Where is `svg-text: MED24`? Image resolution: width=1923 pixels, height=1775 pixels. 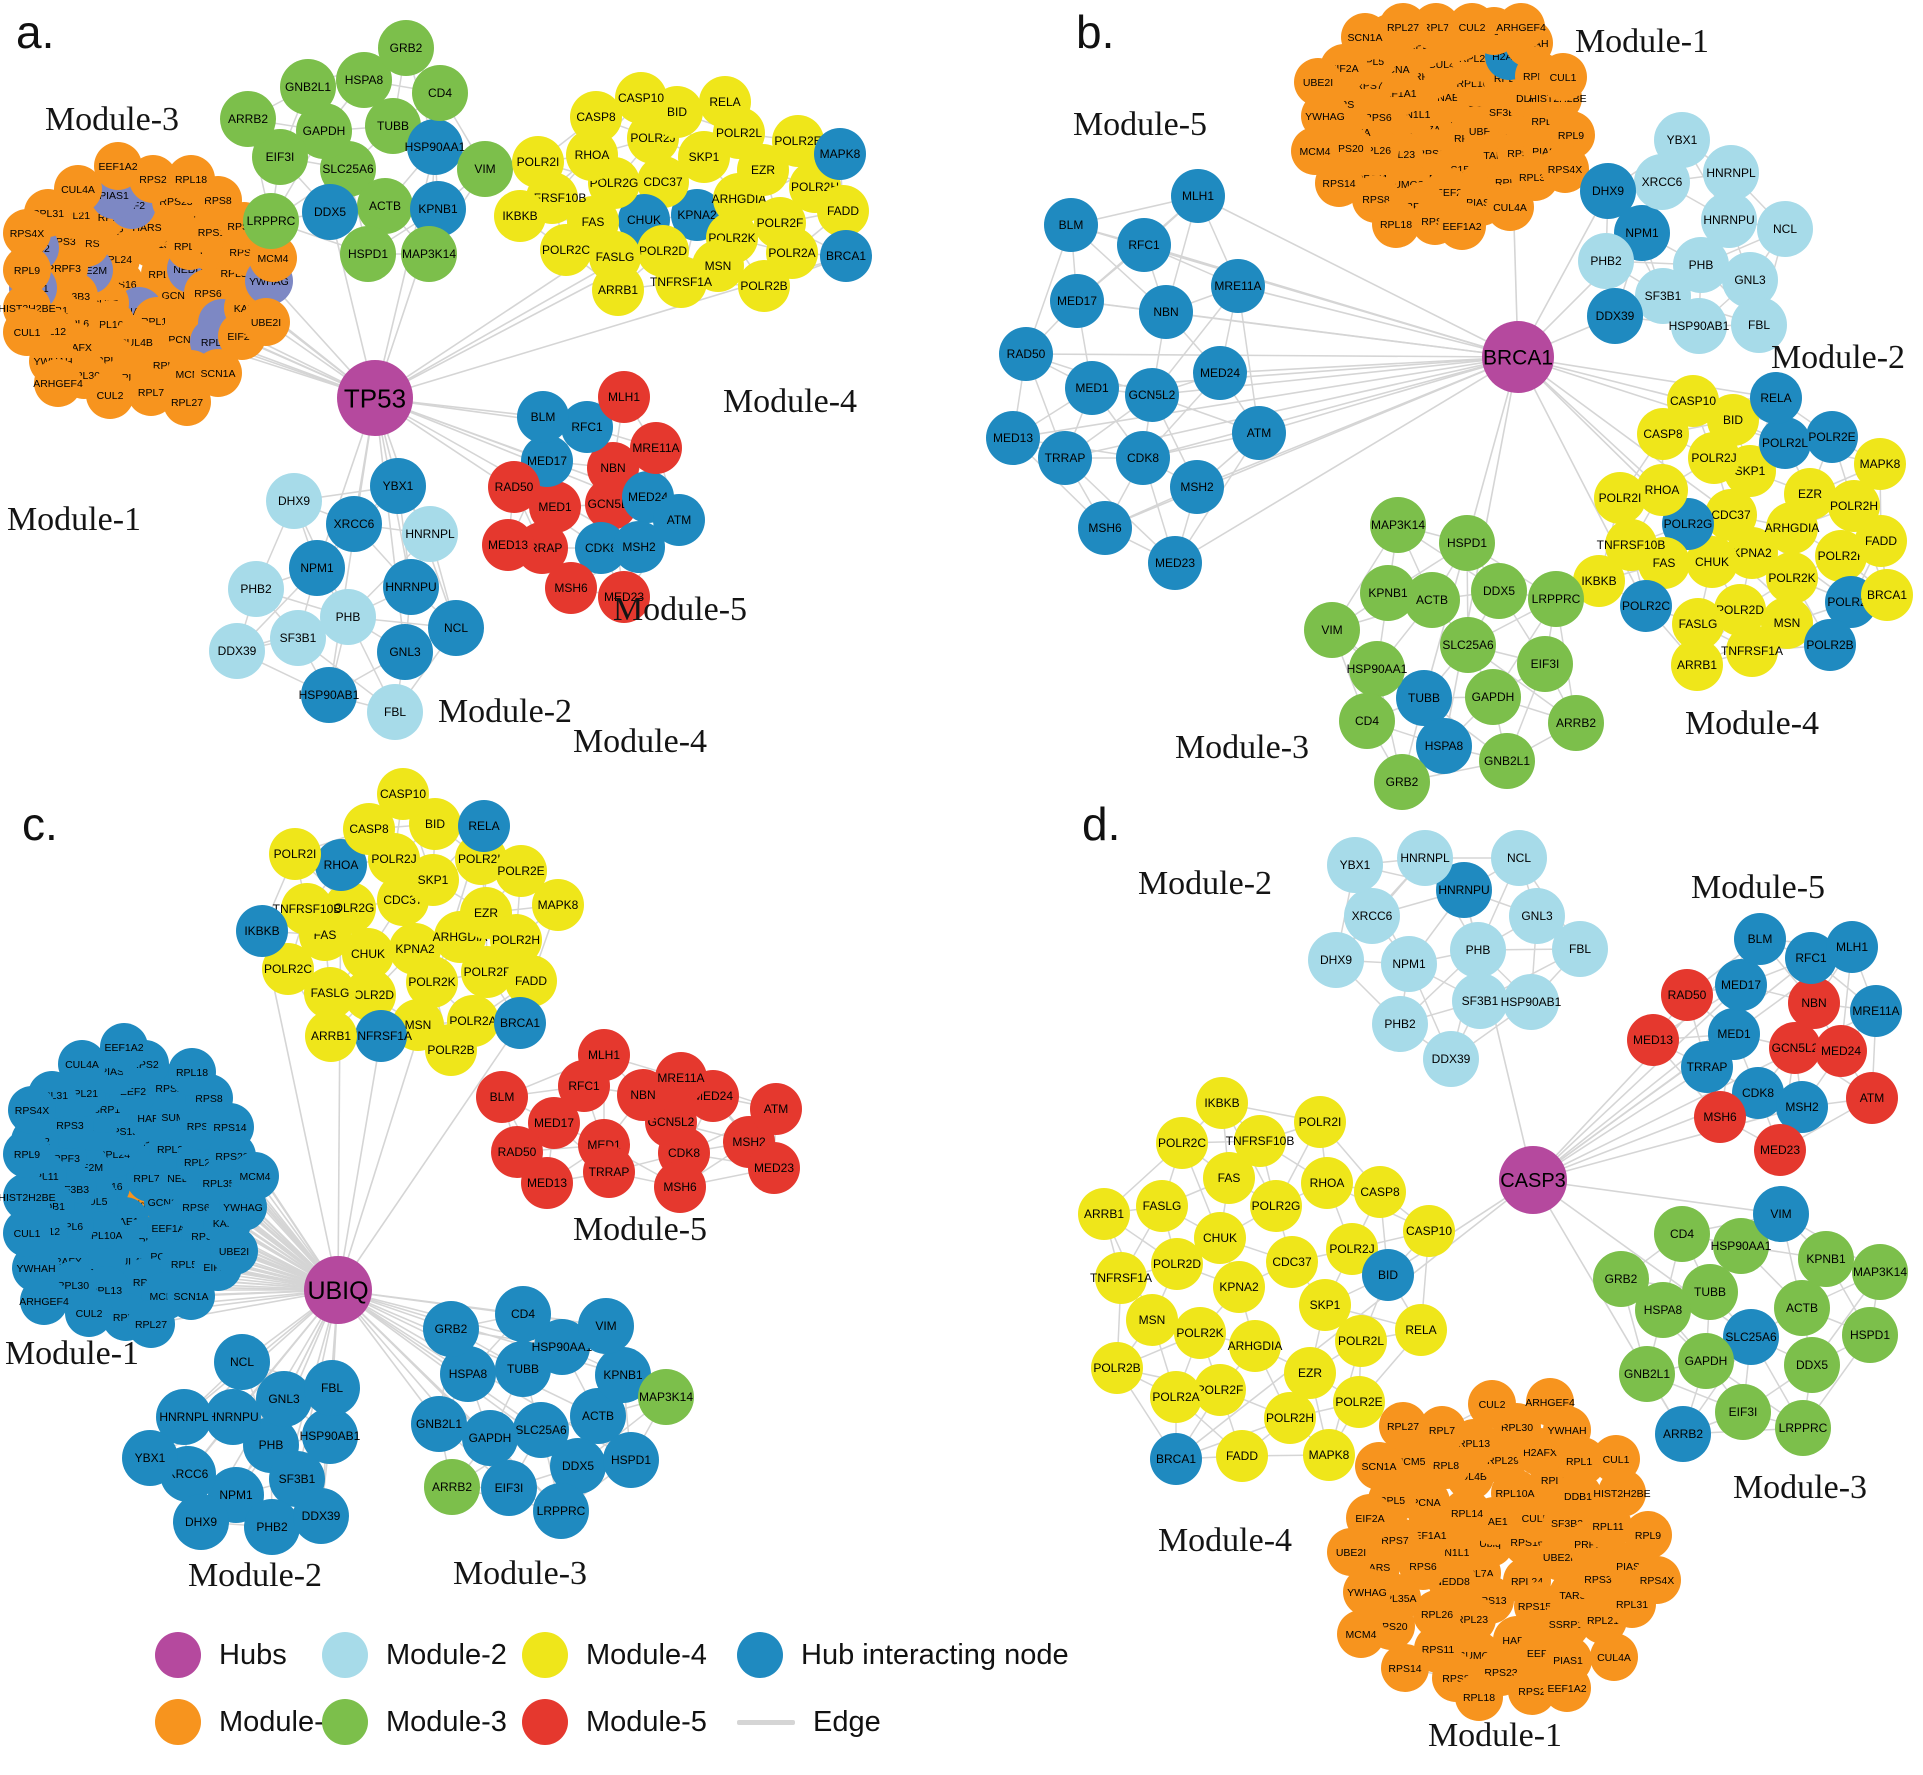 svg-text: MED24 is located at coordinates (648, 497).